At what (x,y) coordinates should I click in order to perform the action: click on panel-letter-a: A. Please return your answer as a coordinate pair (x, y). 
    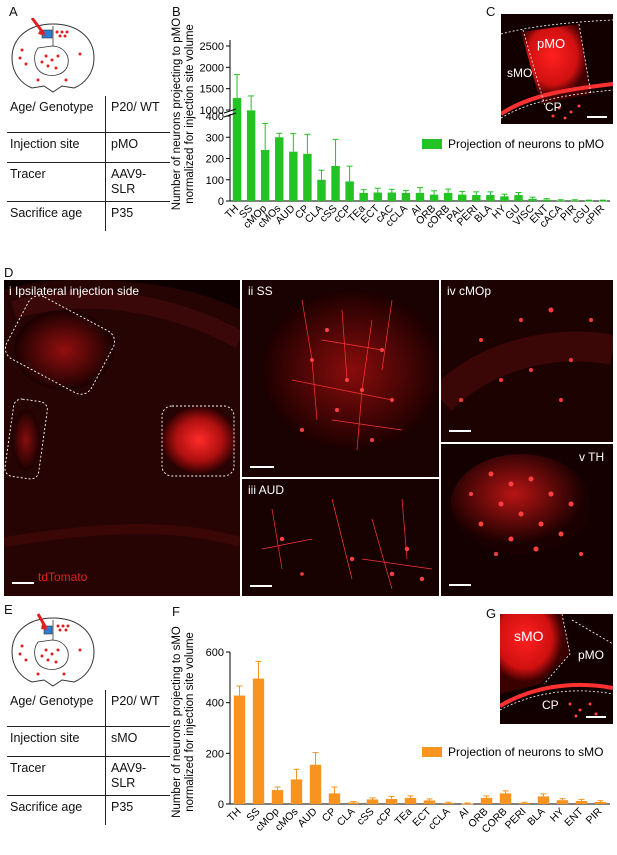
    Looking at the image, I should click on (13, 11).